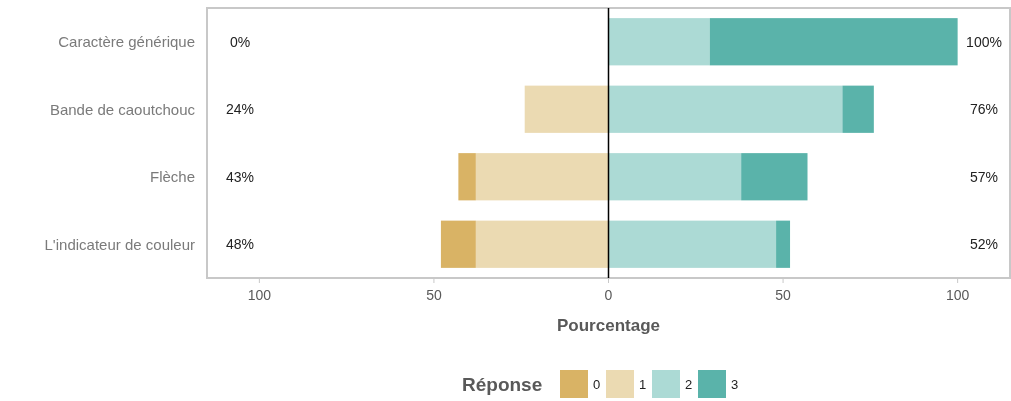 This screenshot has height=401, width=1011. Describe the element at coordinates (119, 244) in the screenshot. I see `y-tick-label: L'indicateur de couleur` at that location.